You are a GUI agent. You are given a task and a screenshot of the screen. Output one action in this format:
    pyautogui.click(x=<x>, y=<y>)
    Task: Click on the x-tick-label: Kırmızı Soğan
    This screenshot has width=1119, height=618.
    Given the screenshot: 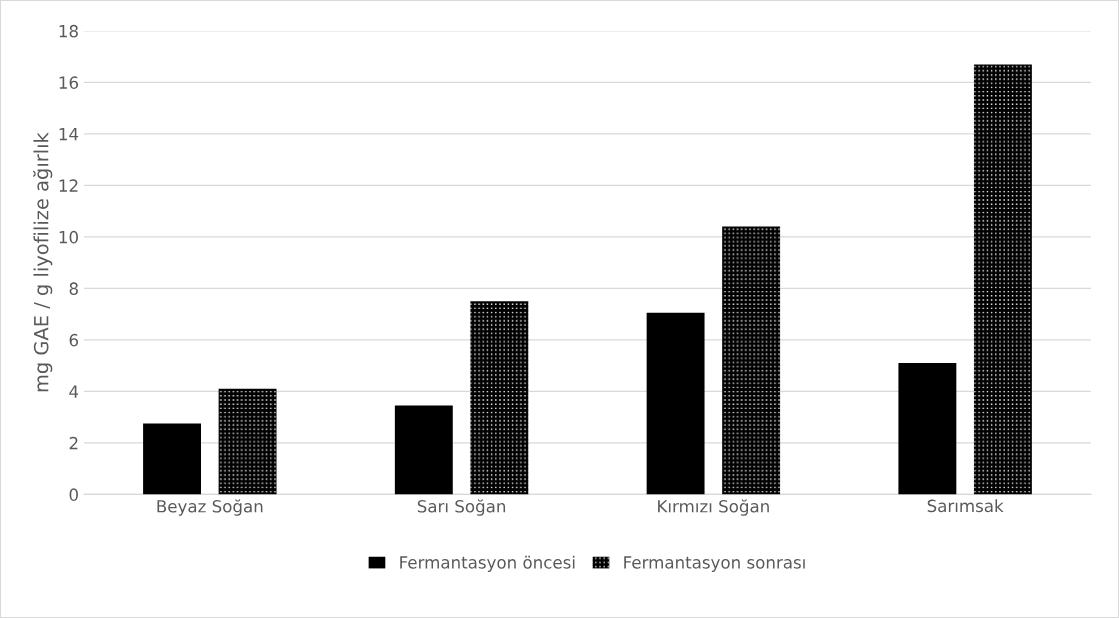 What is the action you would take?
    pyautogui.click(x=713, y=507)
    